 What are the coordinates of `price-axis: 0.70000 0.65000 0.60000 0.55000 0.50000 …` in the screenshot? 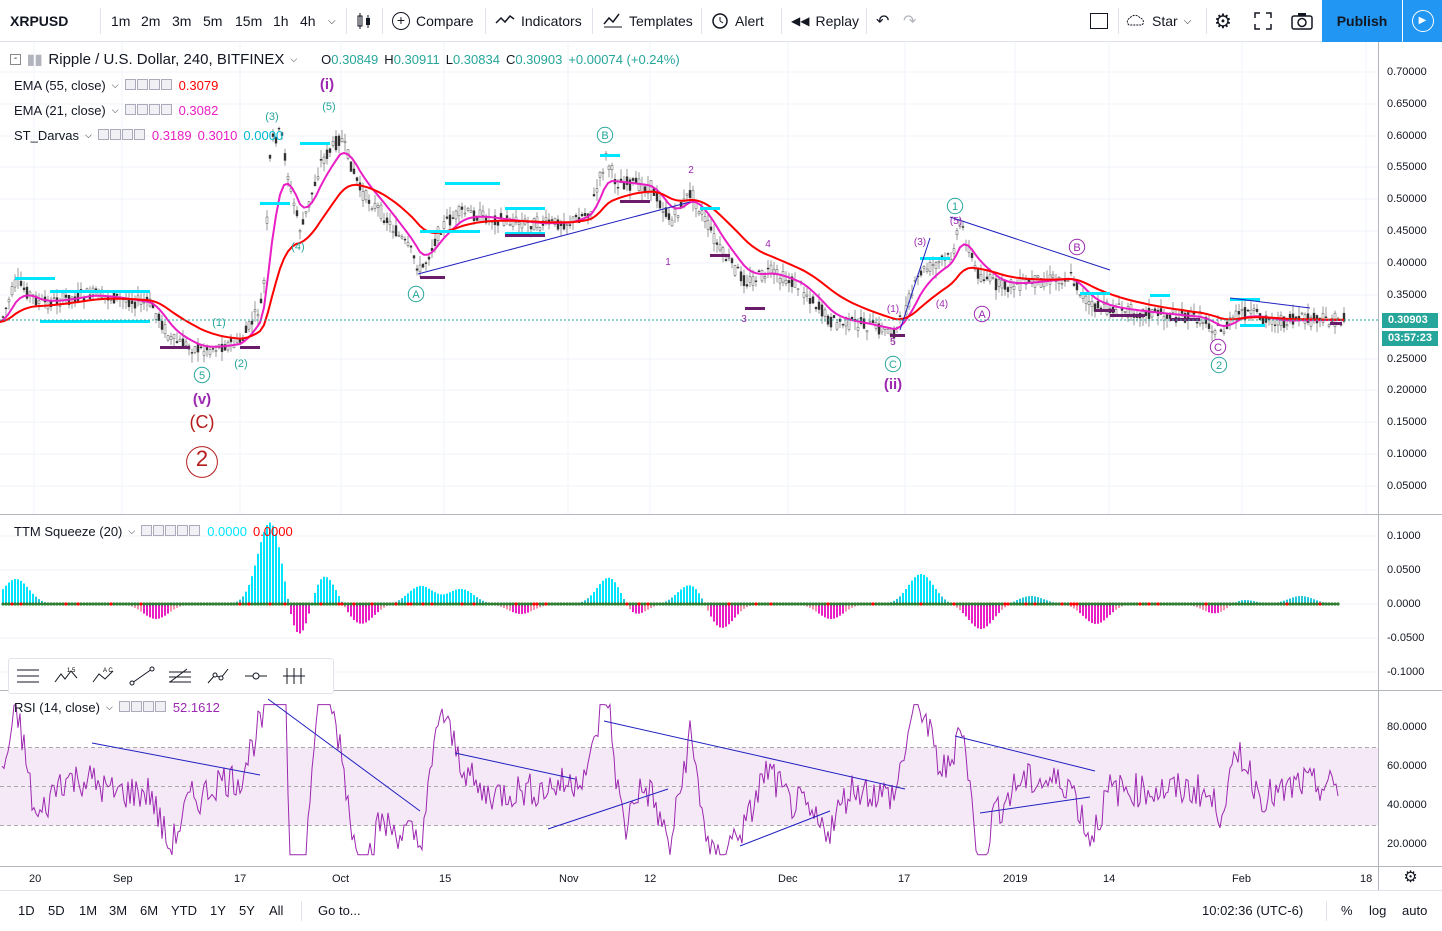 It's located at (1410, 278).